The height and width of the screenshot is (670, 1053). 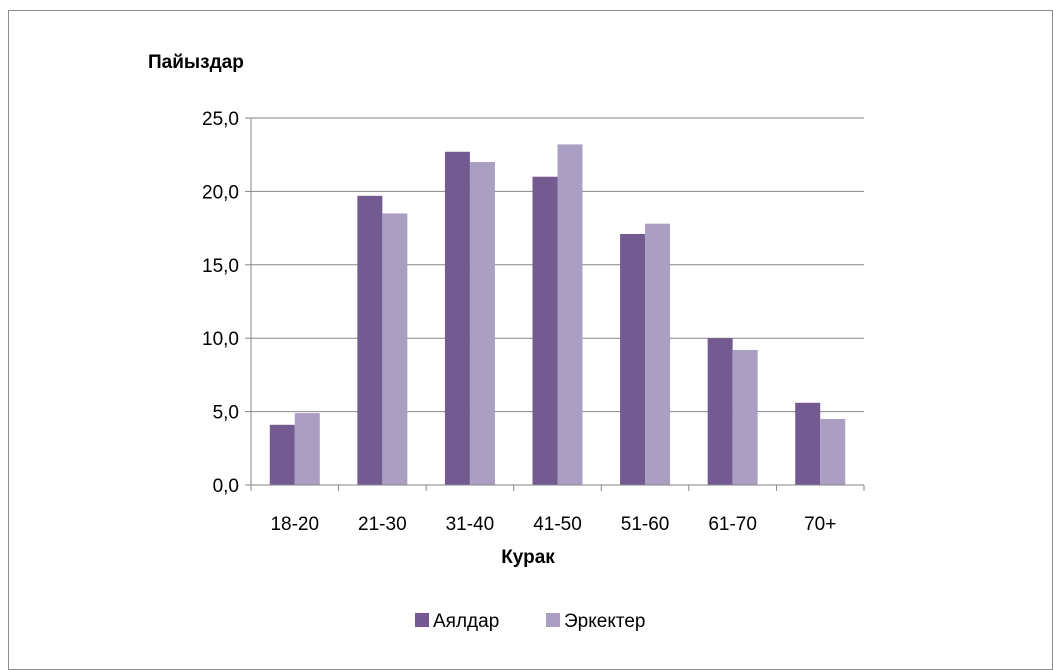 What do you see at coordinates (196, 62) in the screenshot?
I see `y-axis-title: Пайыздар` at bounding box center [196, 62].